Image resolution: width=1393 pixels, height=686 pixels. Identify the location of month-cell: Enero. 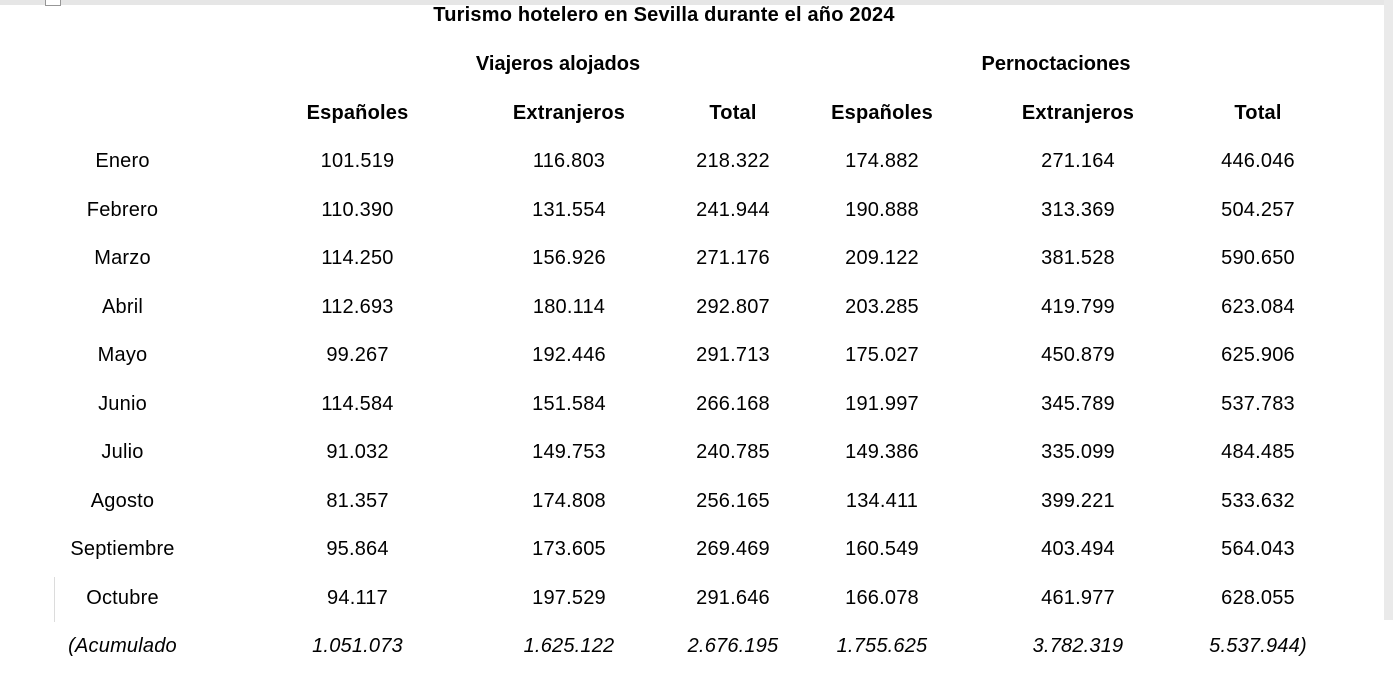
(122, 161).